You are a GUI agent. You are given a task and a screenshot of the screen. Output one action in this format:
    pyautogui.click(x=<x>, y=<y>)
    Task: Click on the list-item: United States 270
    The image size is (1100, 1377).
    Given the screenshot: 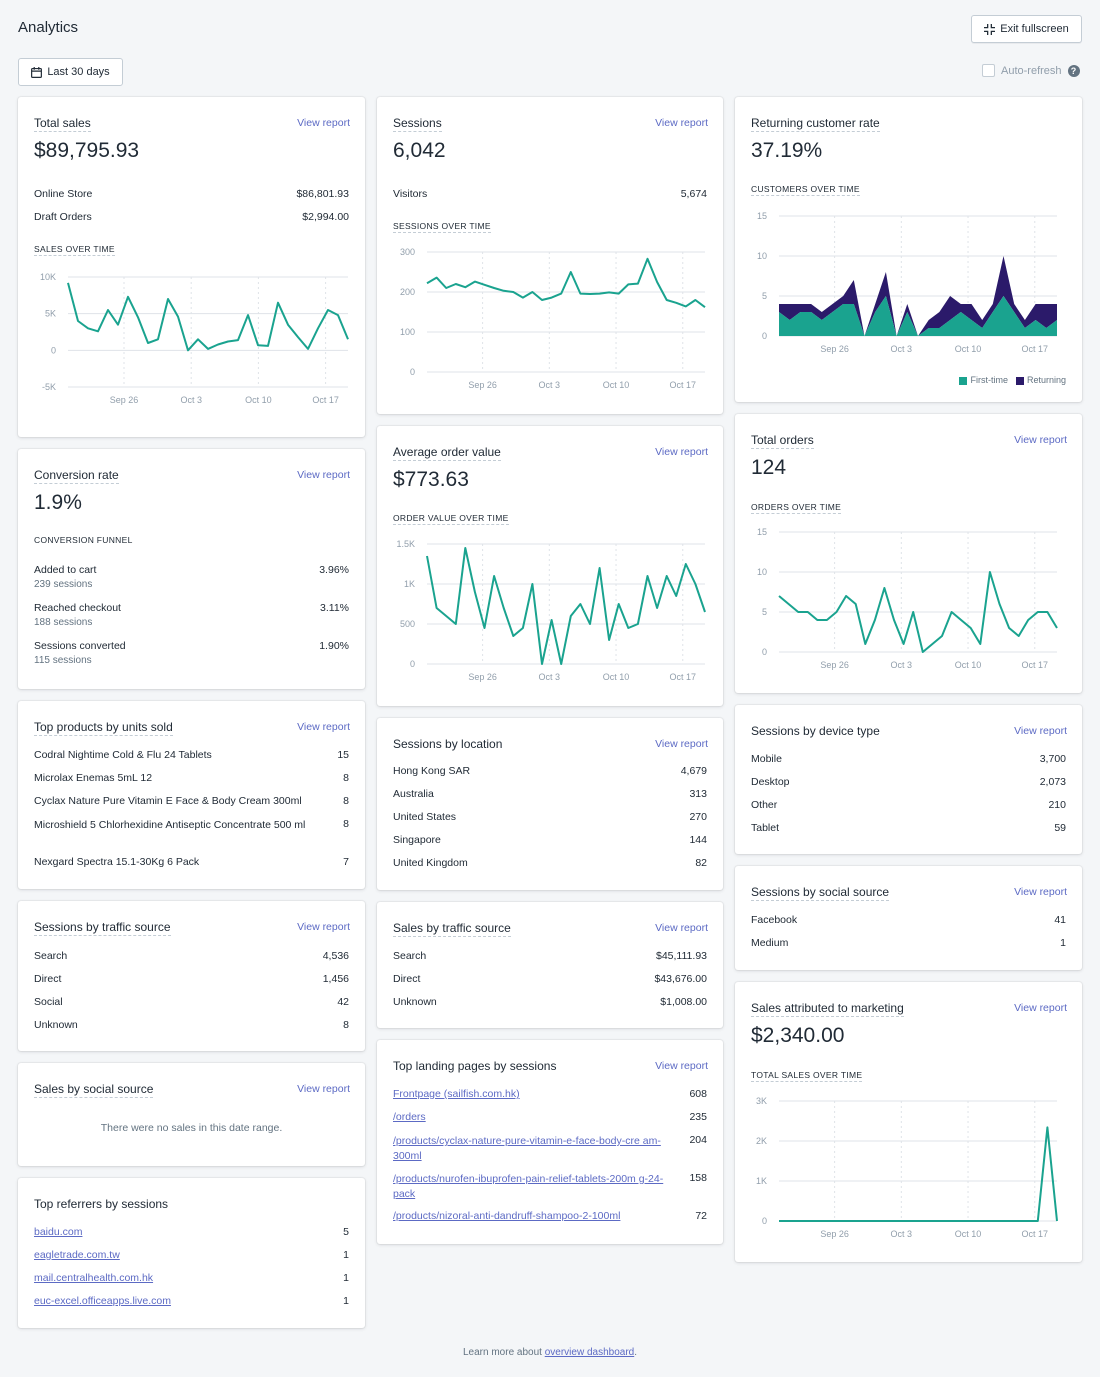 What is the action you would take?
    pyautogui.click(x=550, y=817)
    